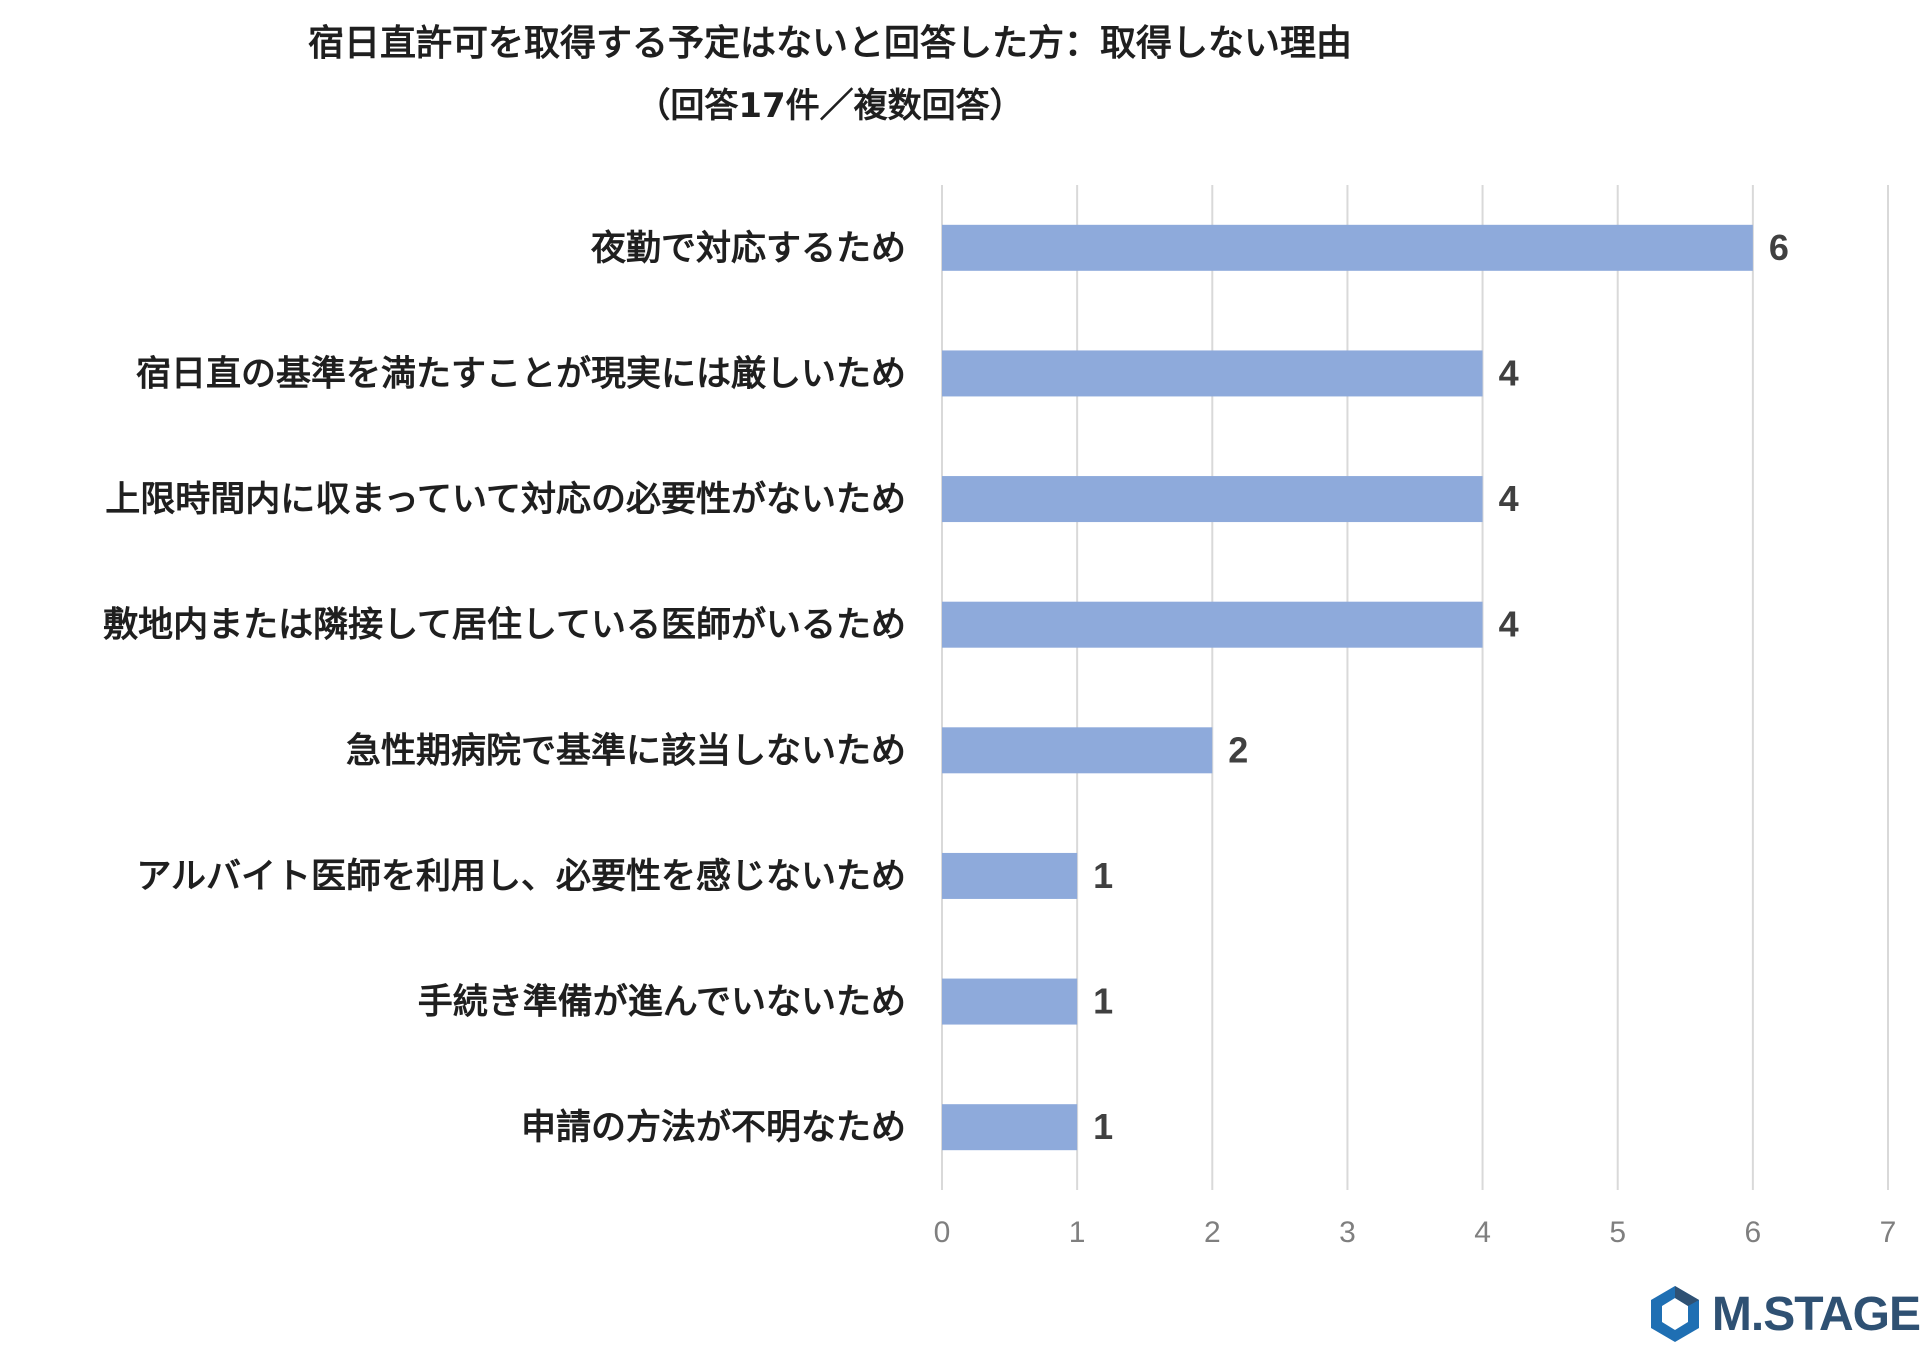 Image resolution: width=1926 pixels, height=1350 pixels. What do you see at coordinates (830, 106) in the screenshot?
I see `chart-subtitle: （回答17件／複数回答）` at bounding box center [830, 106].